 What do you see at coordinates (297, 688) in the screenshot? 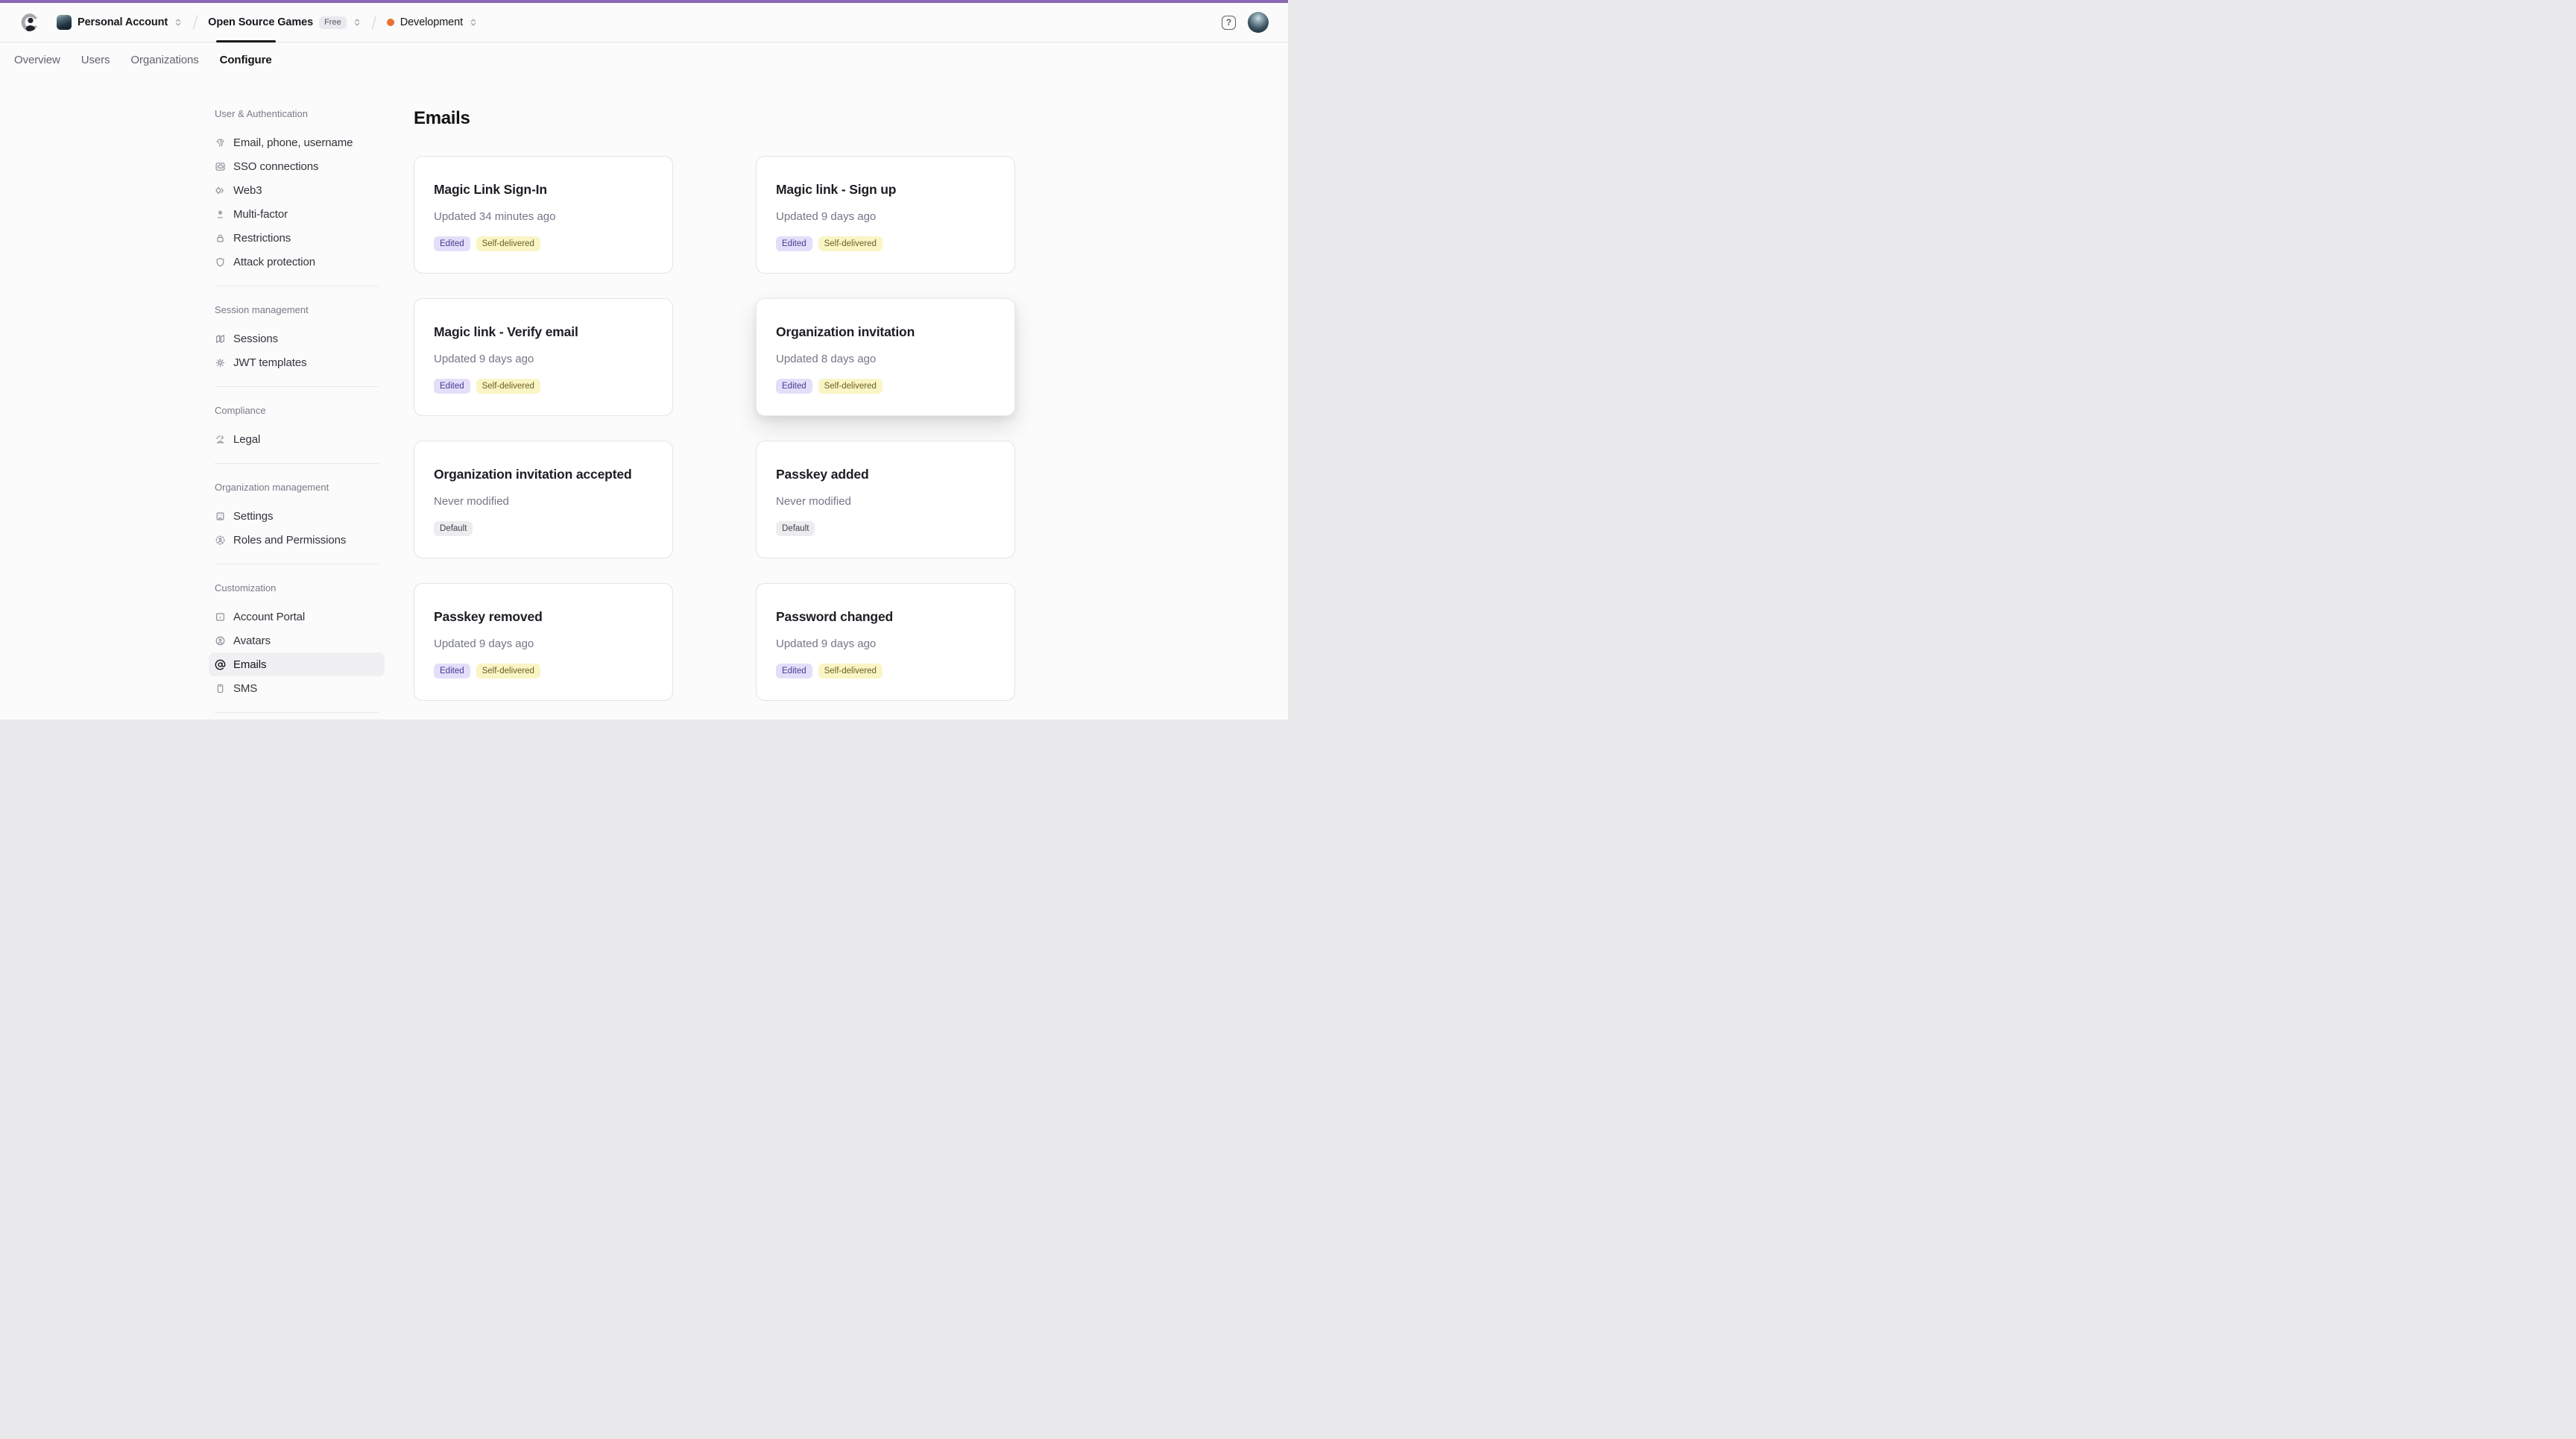
I see `sidebar-item-sms: SMS` at bounding box center [297, 688].